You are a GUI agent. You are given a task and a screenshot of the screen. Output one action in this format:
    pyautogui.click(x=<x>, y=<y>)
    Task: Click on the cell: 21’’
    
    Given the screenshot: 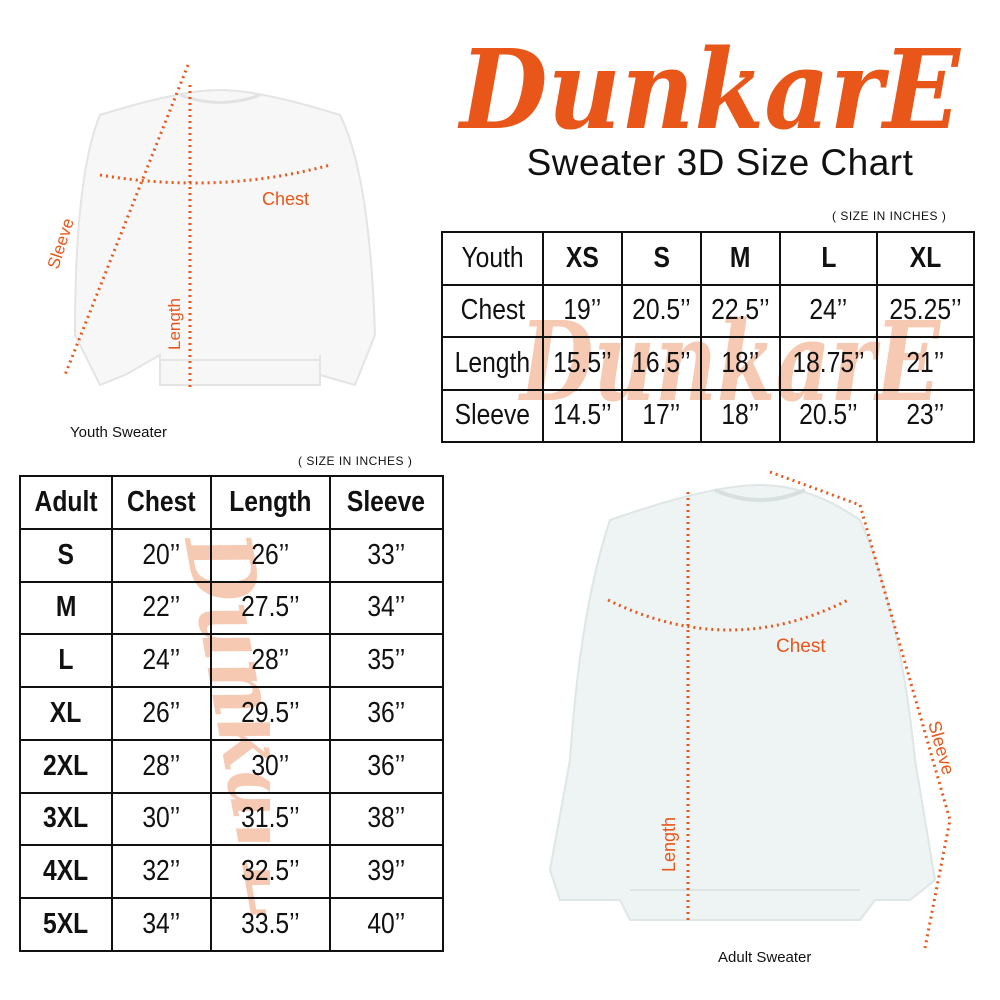 What is the action you would take?
    pyautogui.click(x=925, y=363)
    